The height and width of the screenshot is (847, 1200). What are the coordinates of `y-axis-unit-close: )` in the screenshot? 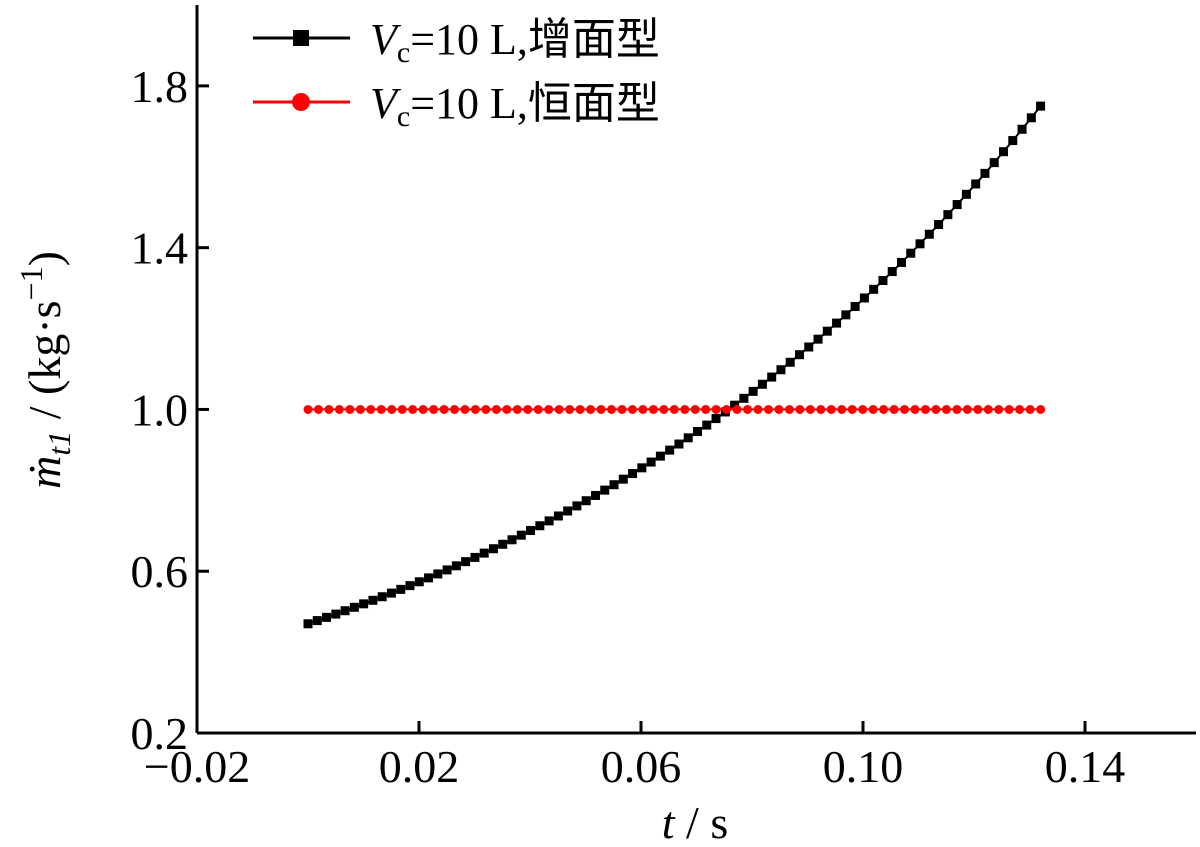 It's located at (44, 258).